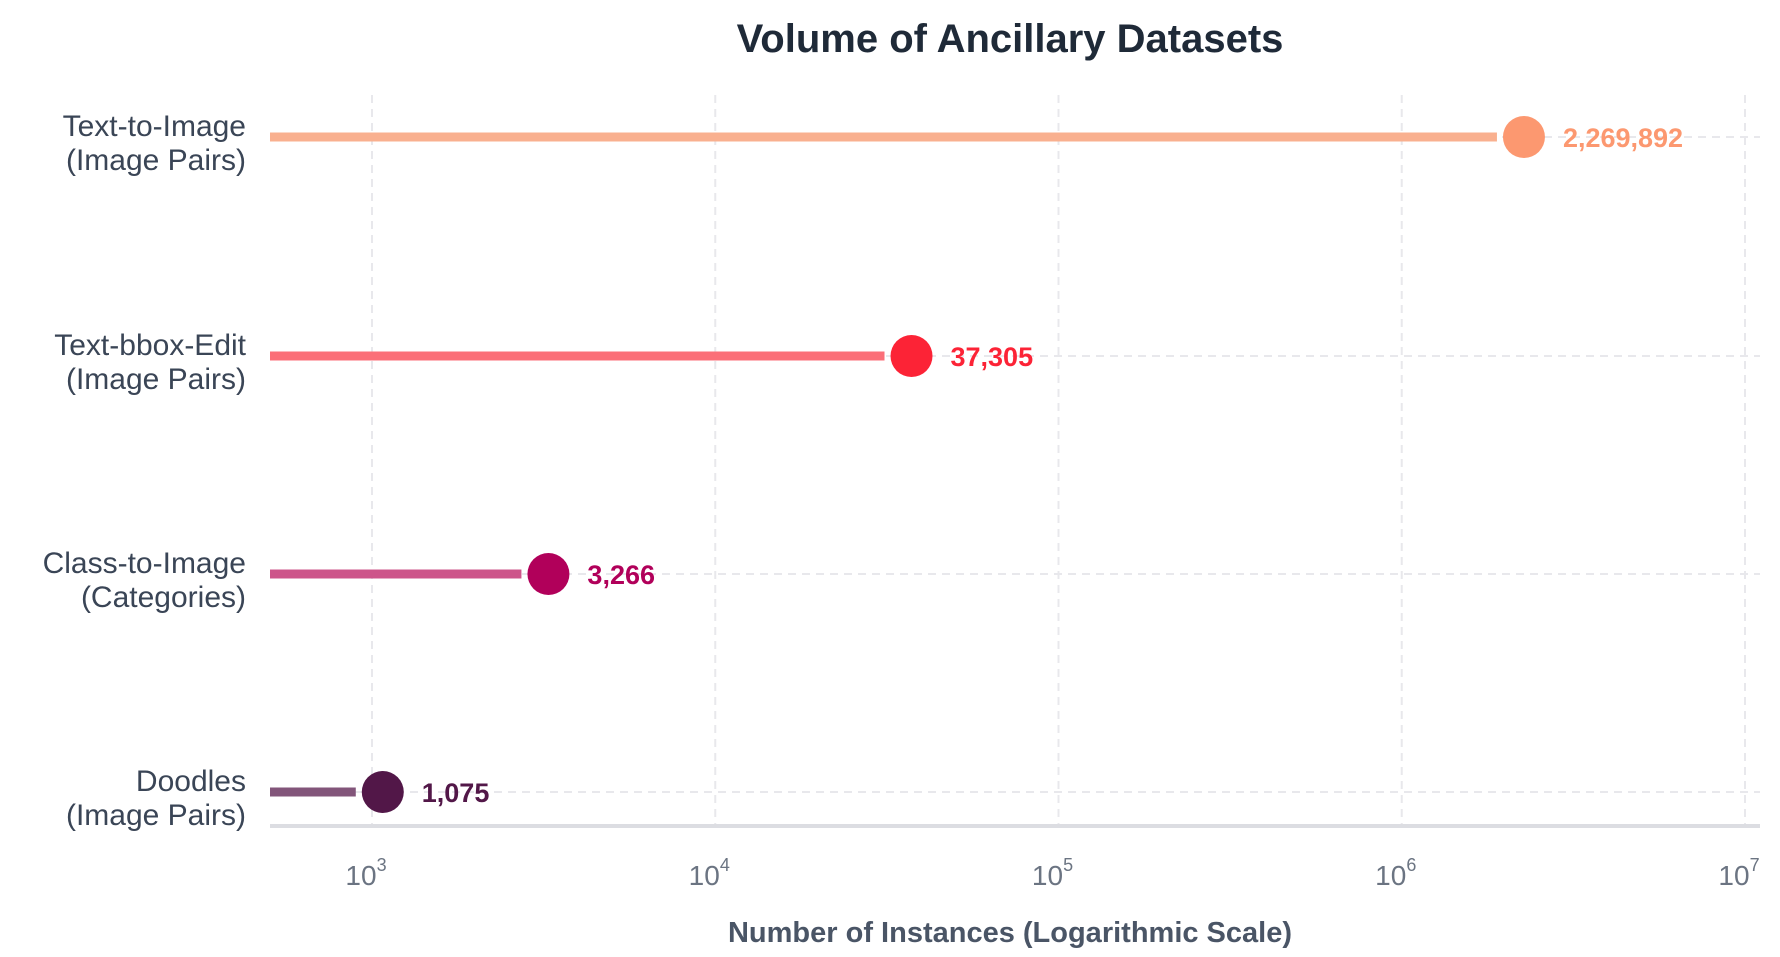 This screenshot has height=957, width=1780. I want to click on x-tick-label: 10³, so click(365, 873).